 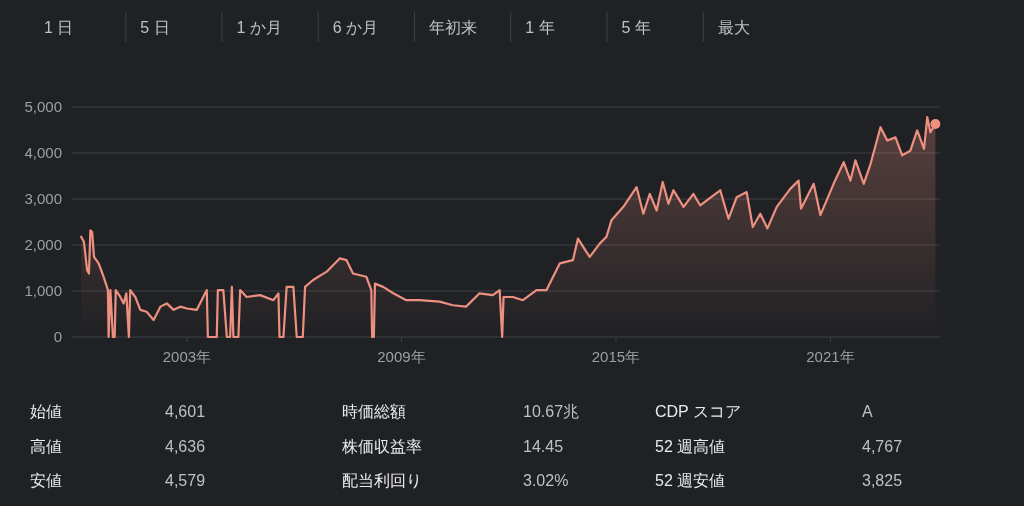 What do you see at coordinates (551, 411) in the screenshot?
I see `text: 10.67兆` at bounding box center [551, 411].